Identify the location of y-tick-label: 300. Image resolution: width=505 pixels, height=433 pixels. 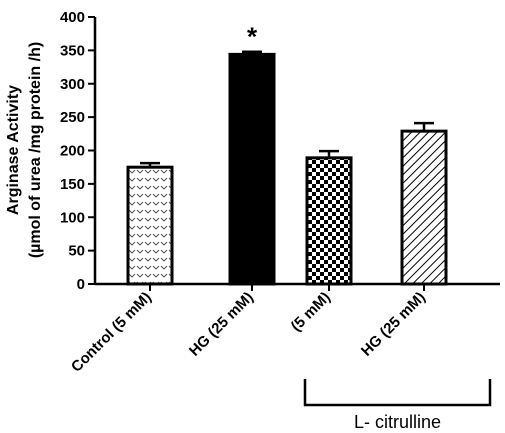
(72, 84).